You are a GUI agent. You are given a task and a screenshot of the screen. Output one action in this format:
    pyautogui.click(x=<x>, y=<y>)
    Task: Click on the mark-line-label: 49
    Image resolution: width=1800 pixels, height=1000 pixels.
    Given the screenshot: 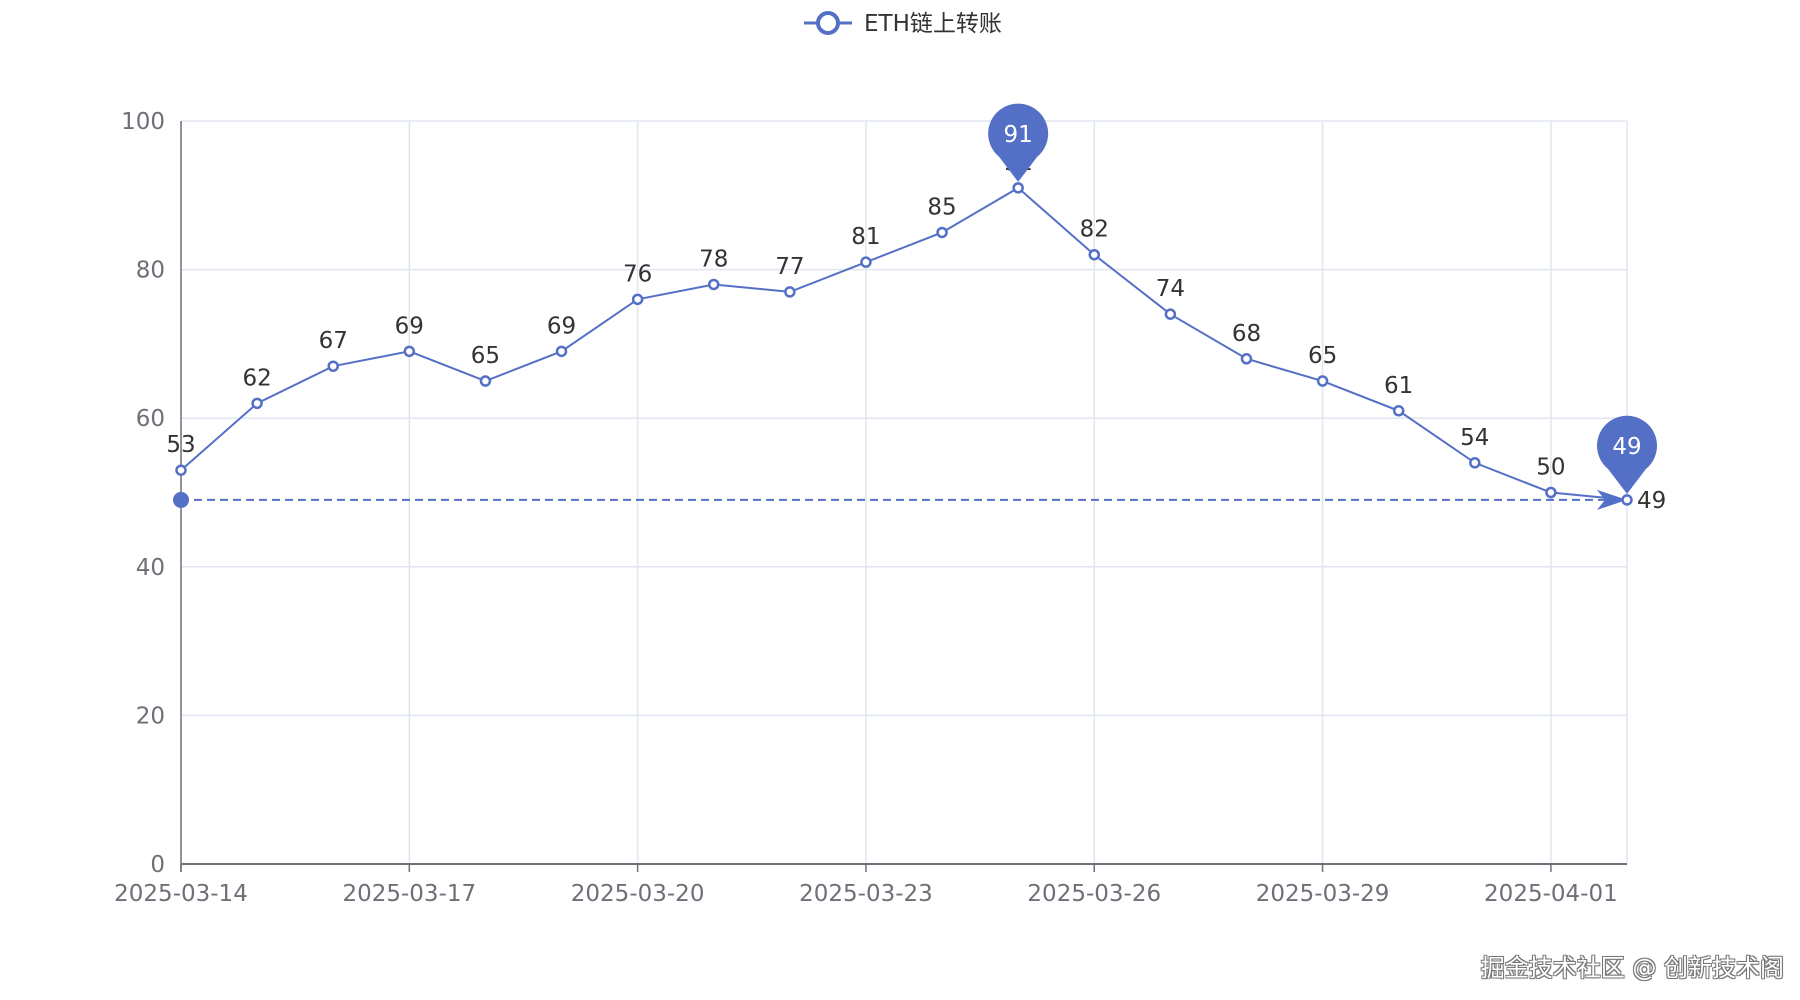 What is the action you would take?
    pyautogui.click(x=1651, y=501)
    